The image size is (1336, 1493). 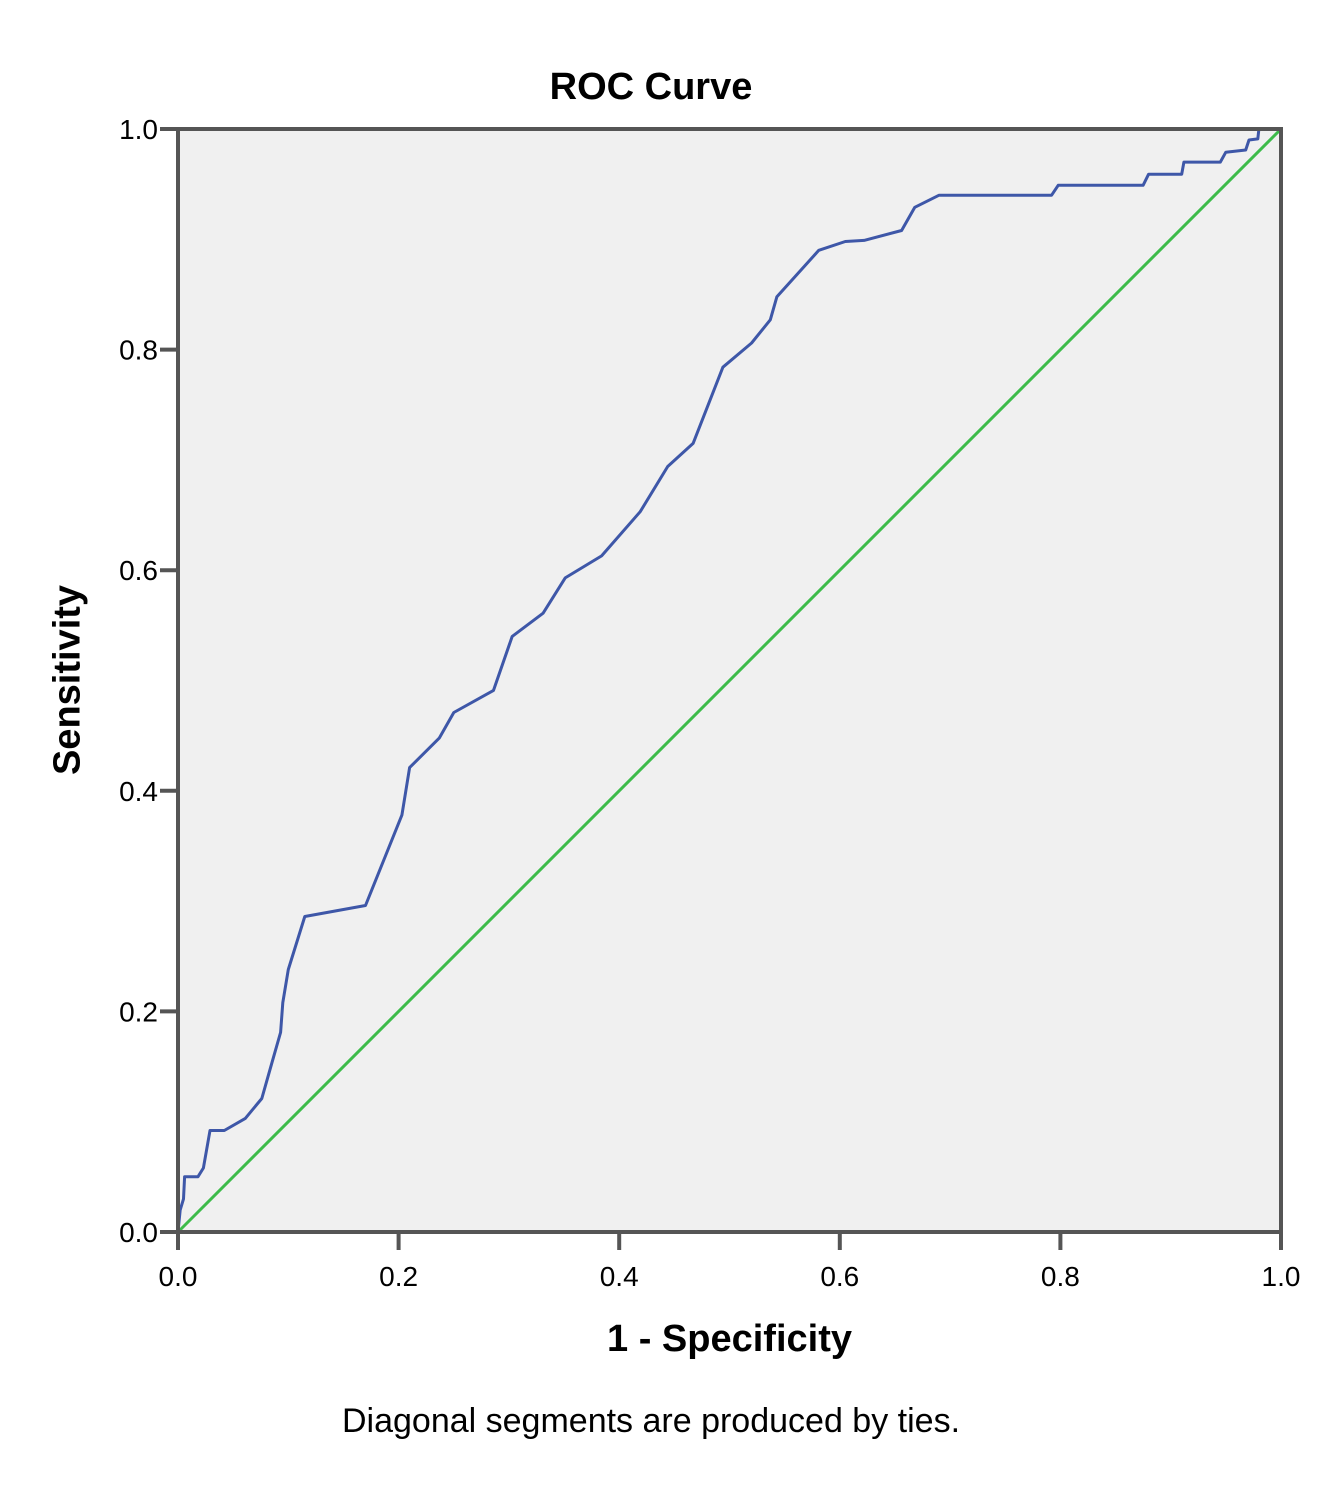 What do you see at coordinates (1060, 1276) in the screenshot?
I see `x-tick-label: 0.8` at bounding box center [1060, 1276].